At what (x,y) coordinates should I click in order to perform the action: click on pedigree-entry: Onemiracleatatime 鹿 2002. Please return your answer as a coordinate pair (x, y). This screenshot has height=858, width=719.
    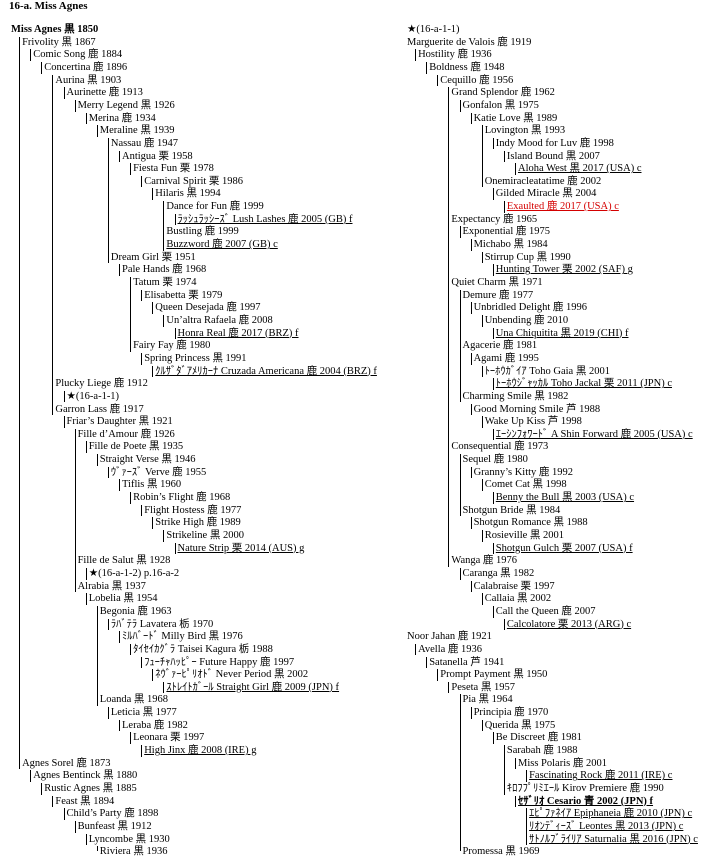
    Looking at the image, I should click on (543, 181).